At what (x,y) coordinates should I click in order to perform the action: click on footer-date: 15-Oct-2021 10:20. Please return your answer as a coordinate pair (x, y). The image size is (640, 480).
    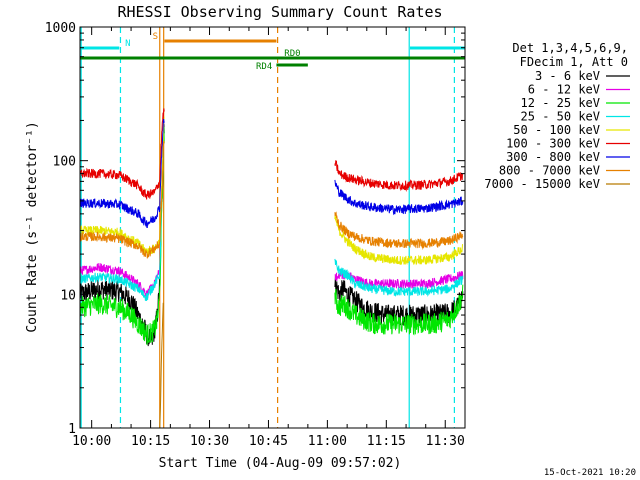
    Looking at the image, I should click on (590, 473).